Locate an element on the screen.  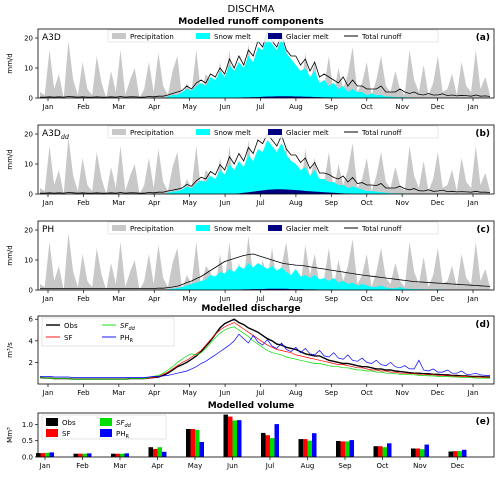
y-axis-label: Mm³ is located at coordinates (10, 435).